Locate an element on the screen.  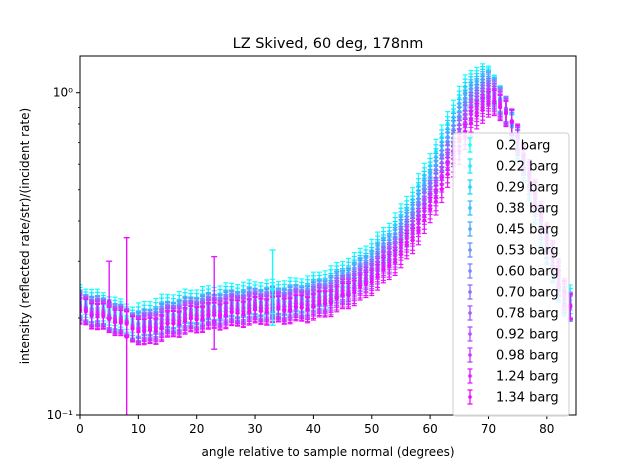
legend-label: 0.92 barg is located at coordinates (527, 335).